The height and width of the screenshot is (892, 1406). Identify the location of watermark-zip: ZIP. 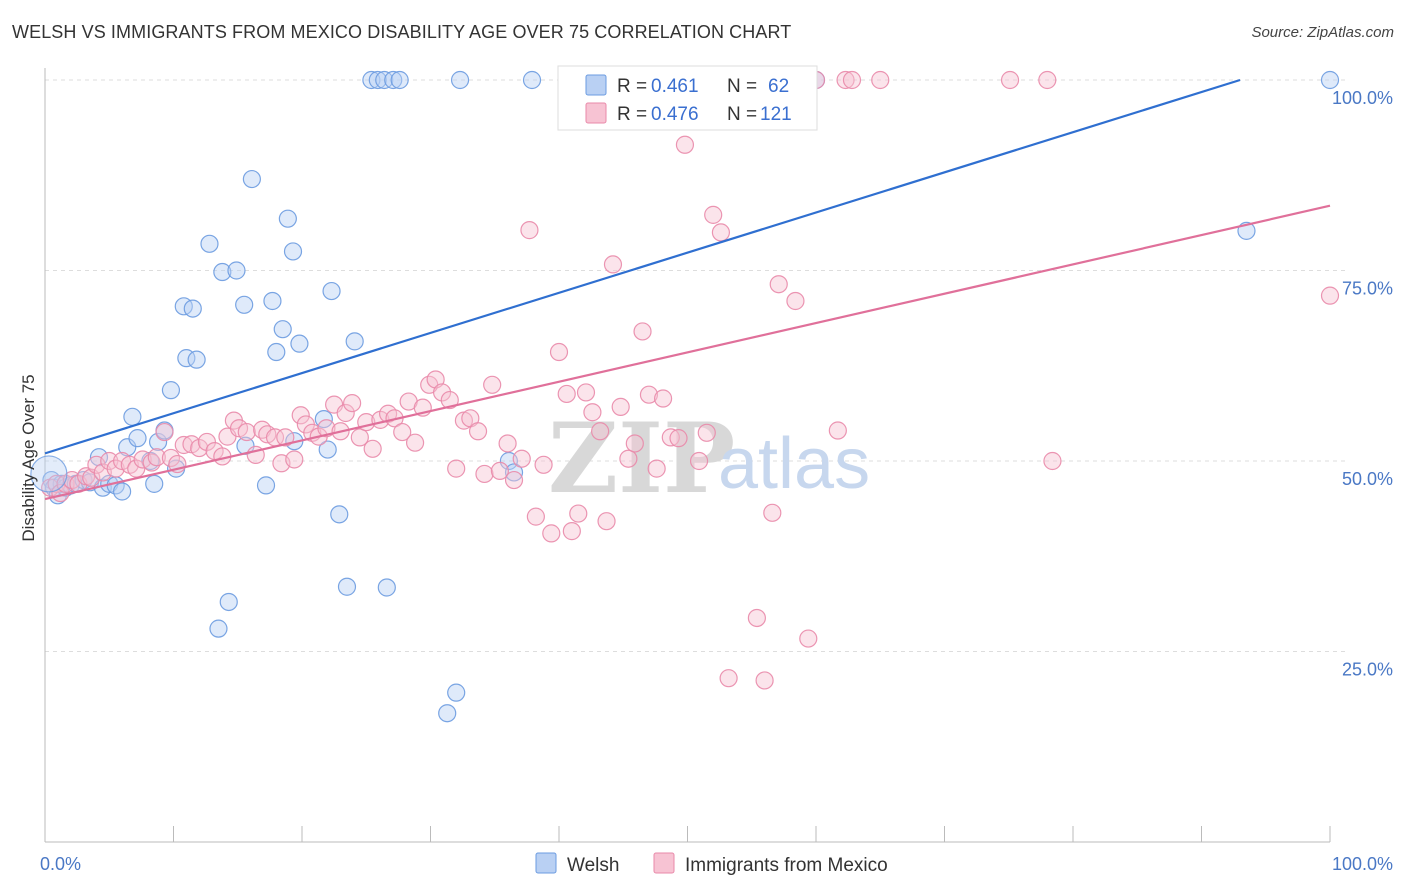
(641, 458).